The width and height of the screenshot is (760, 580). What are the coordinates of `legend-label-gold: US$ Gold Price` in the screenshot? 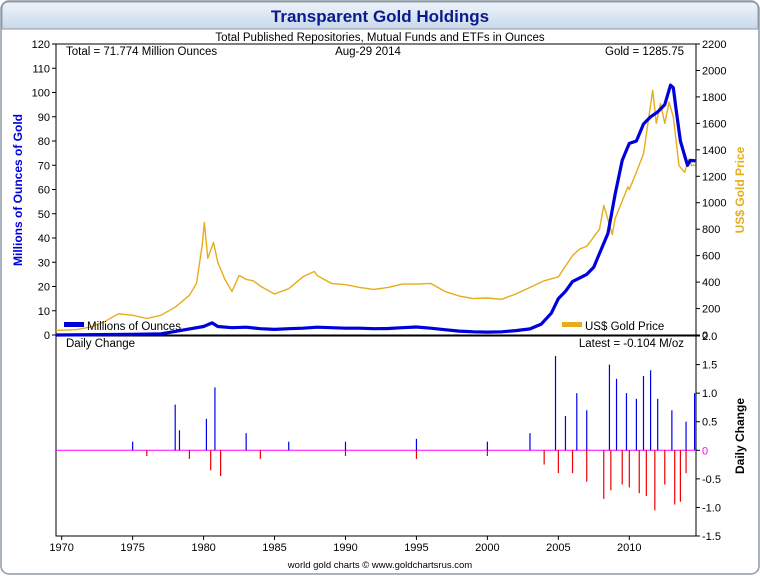 It's located at (624, 327).